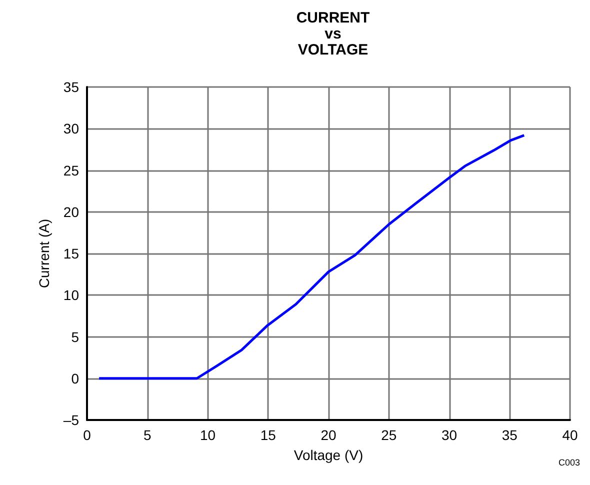  Describe the element at coordinates (71, 128) in the screenshot. I see `y-tick-label: 30` at that location.